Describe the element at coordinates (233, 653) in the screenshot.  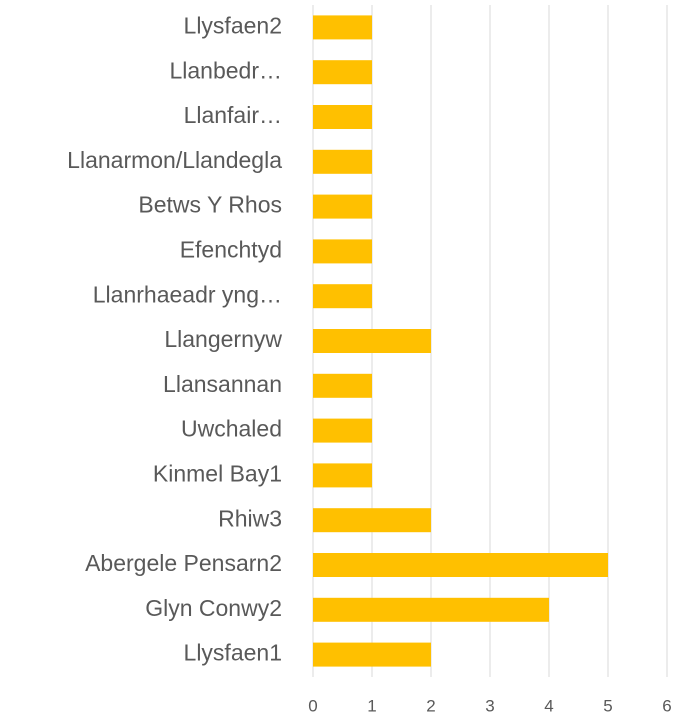
I see `y-tick-label: Llysfaen1` at that location.